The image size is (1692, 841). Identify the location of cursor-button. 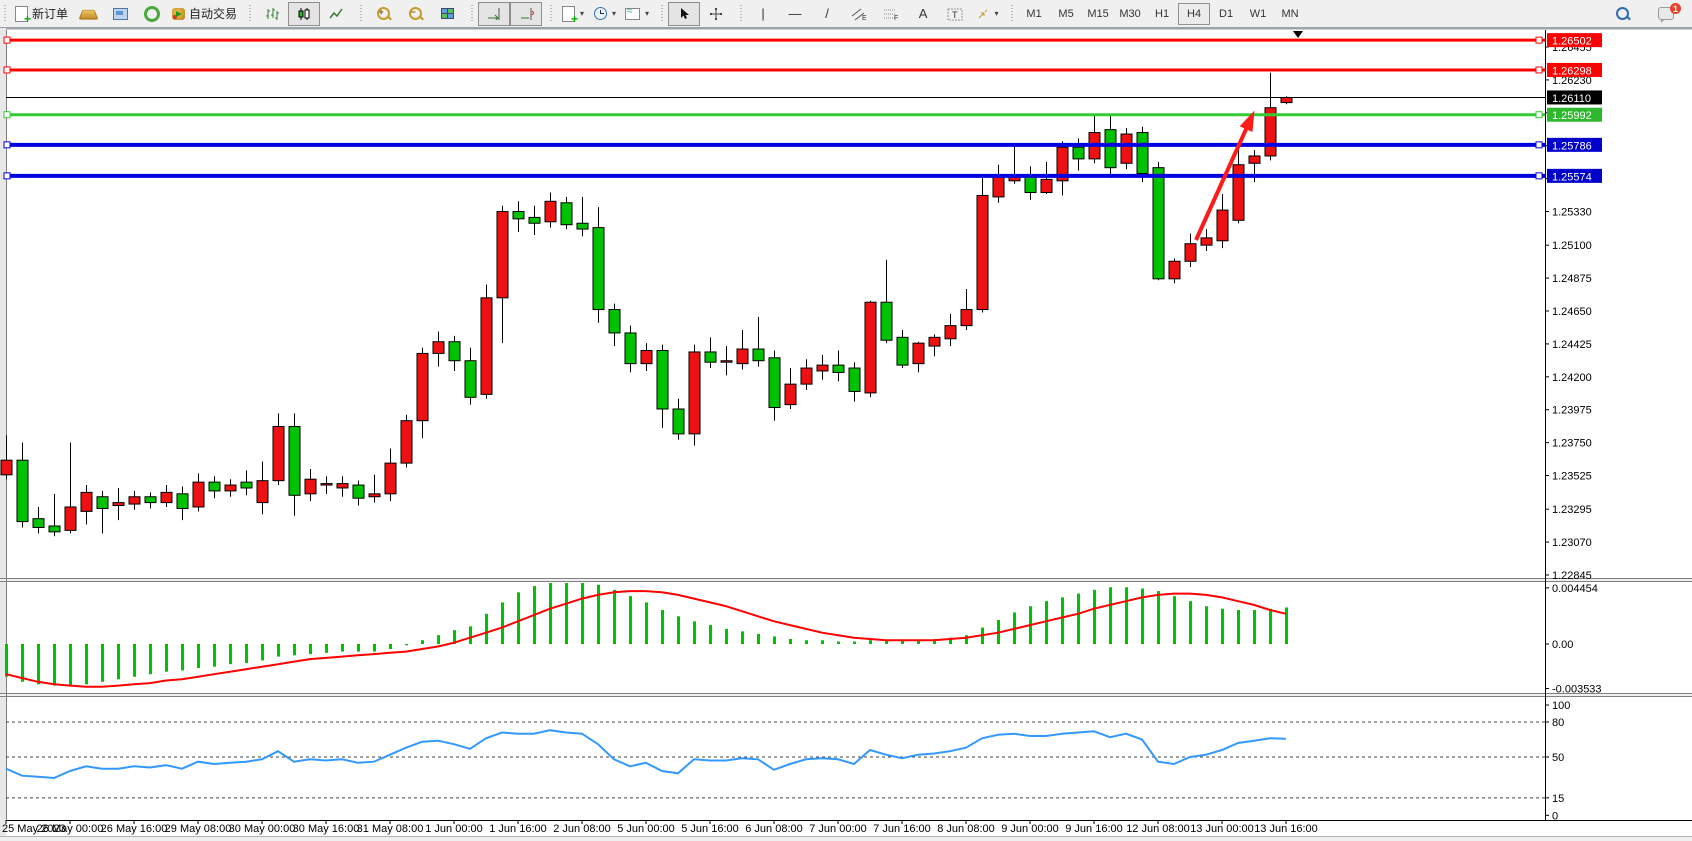
(684, 13).